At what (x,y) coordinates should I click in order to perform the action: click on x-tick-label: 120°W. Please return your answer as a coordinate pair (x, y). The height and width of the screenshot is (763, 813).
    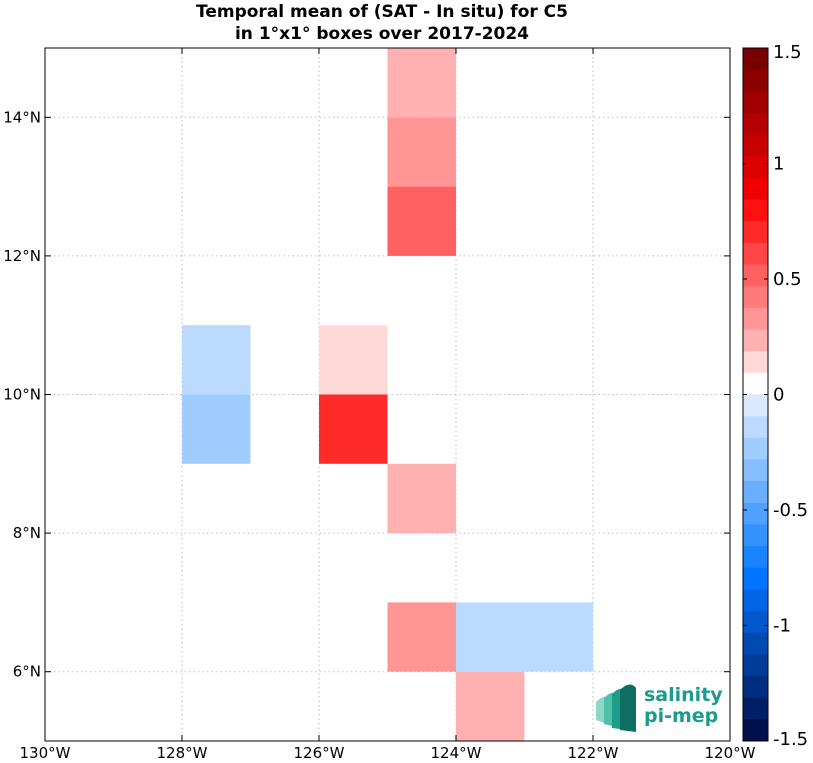
    Looking at the image, I should click on (730, 753).